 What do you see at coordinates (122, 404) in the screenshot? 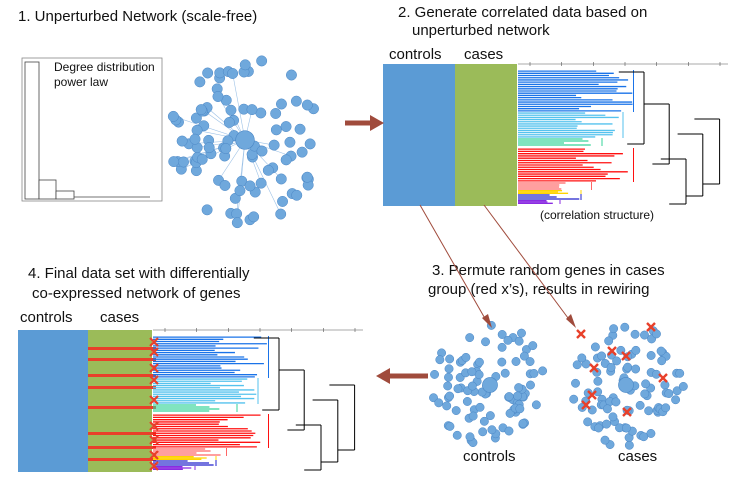
I see `perturbed-rows` at bounding box center [122, 404].